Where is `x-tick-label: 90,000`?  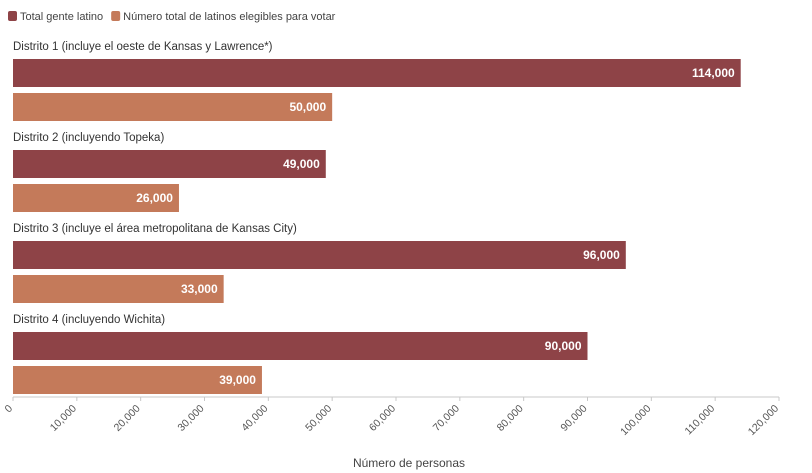 x-tick-label: 90,000 is located at coordinates (573, 418).